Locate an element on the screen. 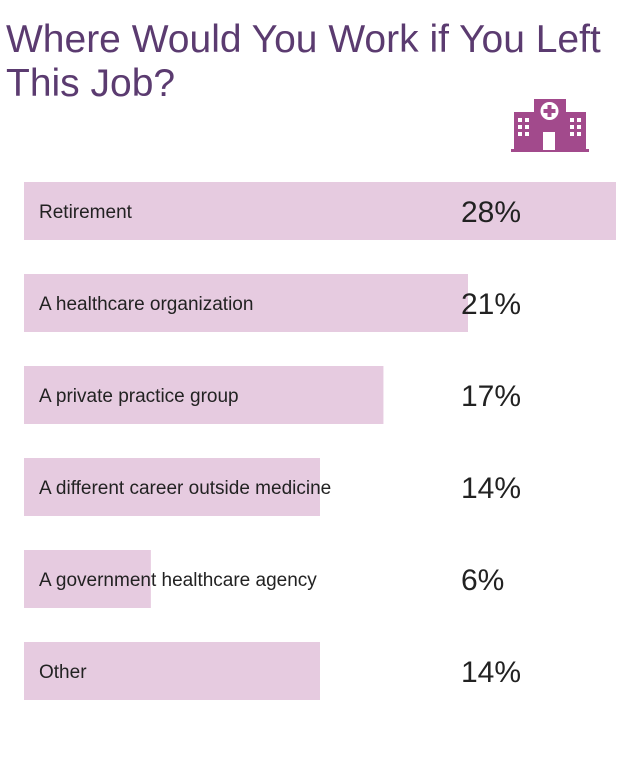 The height and width of the screenshot is (761, 640). category-label: A healthcare organization is located at coordinates (146, 304).